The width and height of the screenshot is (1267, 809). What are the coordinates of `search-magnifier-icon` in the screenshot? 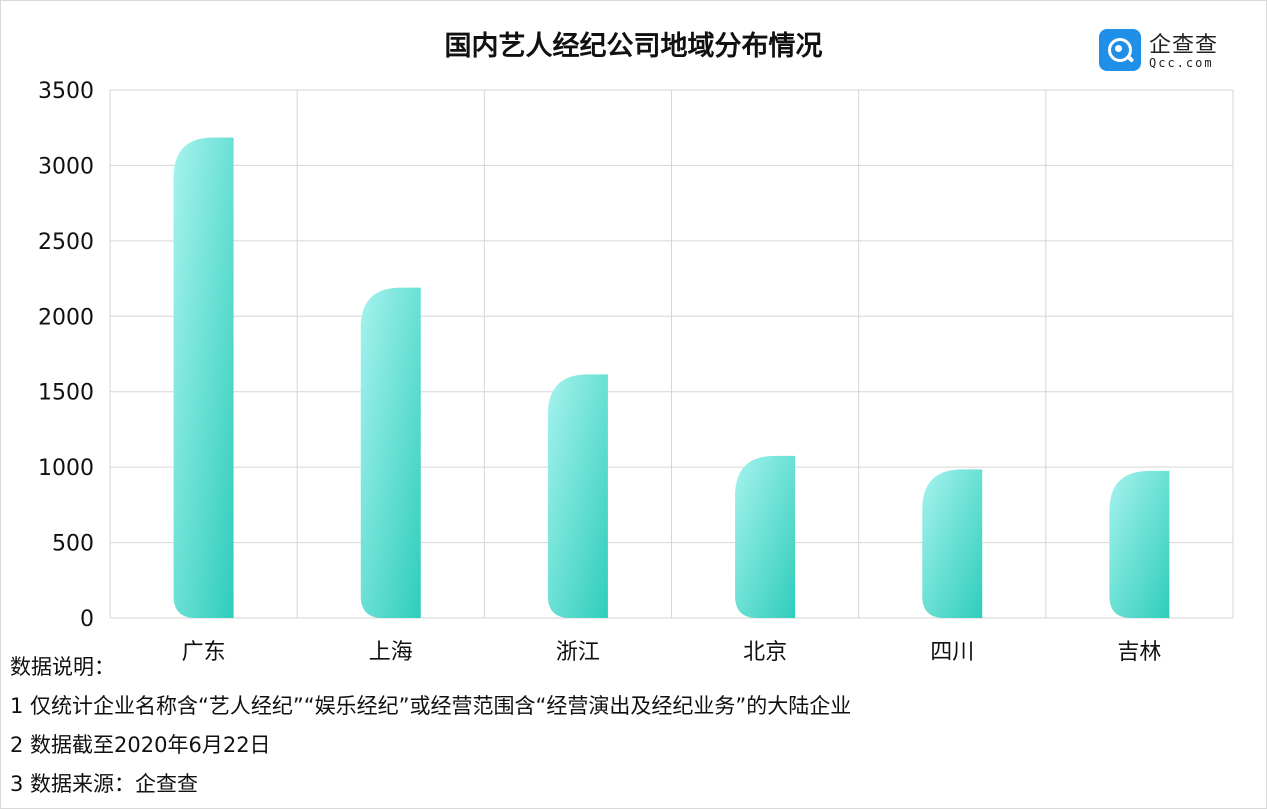 It's located at (1120, 50).